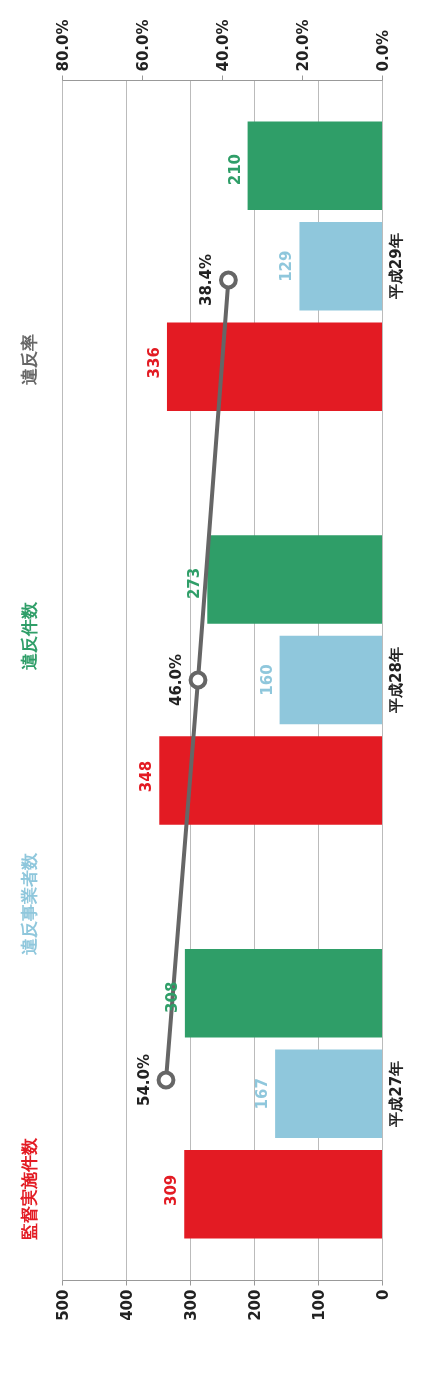 Image resolution: width=426 pixels, height=1399 pixels. What do you see at coordinates (395, 1094) in the screenshot?
I see `y-tick-label: 平成27年` at bounding box center [395, 1094].